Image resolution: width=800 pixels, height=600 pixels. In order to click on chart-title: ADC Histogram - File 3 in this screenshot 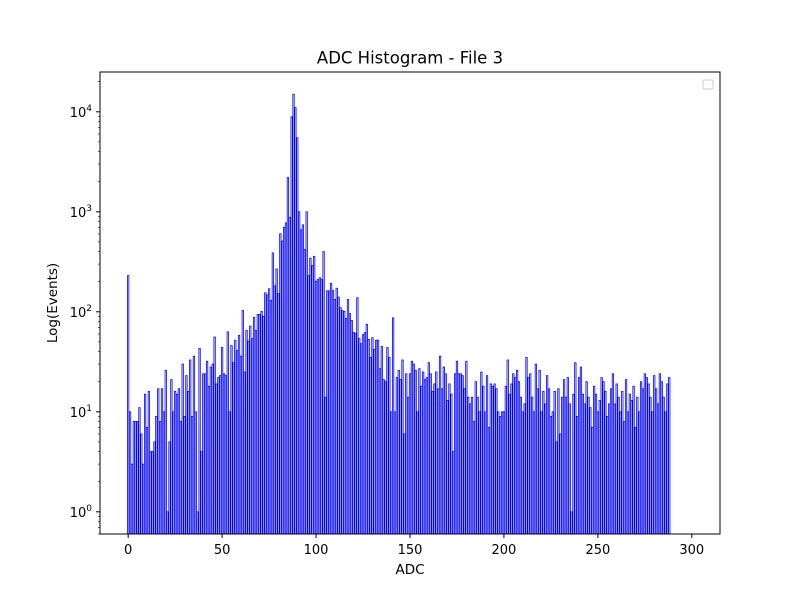, I will do `click(410, 58)`.